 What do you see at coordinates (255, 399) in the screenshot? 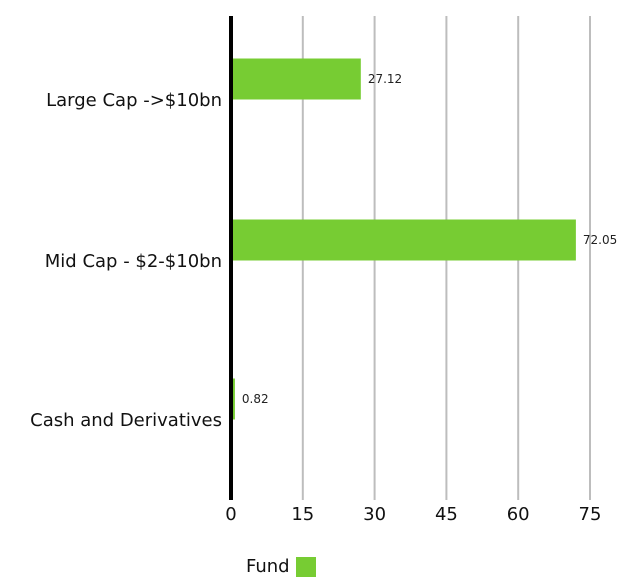
I see `bar-value-label: 0.82` at bounding box center [255, 399].